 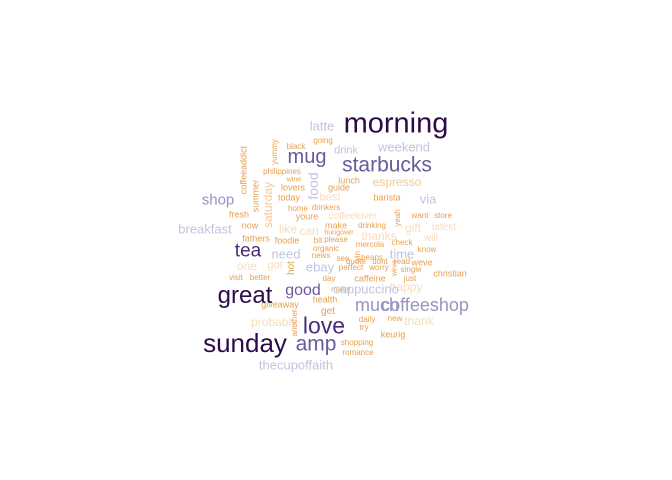 What do you see at coordinates (425, 305) in the screenshot?
I see `word-good: coffeeshop` at bounding box center [425, 305].